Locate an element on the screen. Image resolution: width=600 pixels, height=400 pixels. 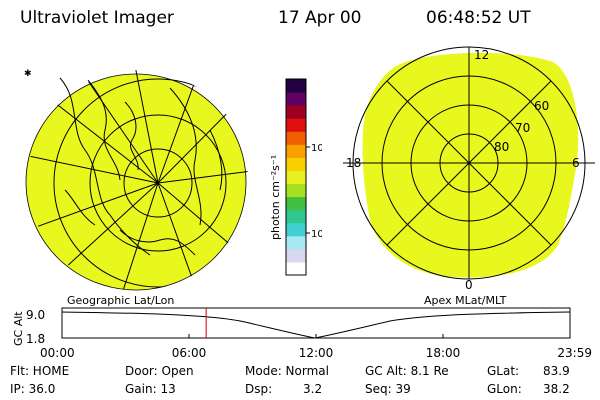
time-label: 06:48:52 UT is located at coordinates (478, 18).